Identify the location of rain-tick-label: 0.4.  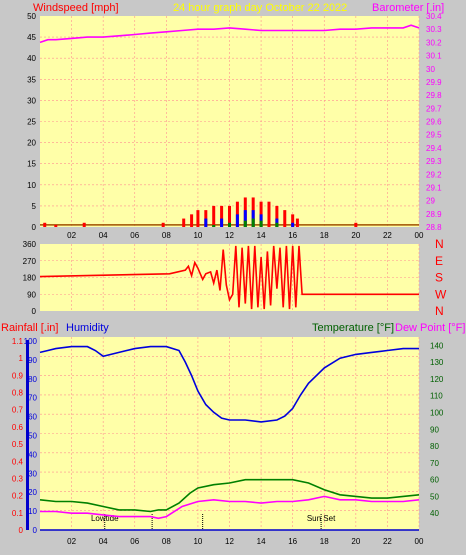
(18, 461).